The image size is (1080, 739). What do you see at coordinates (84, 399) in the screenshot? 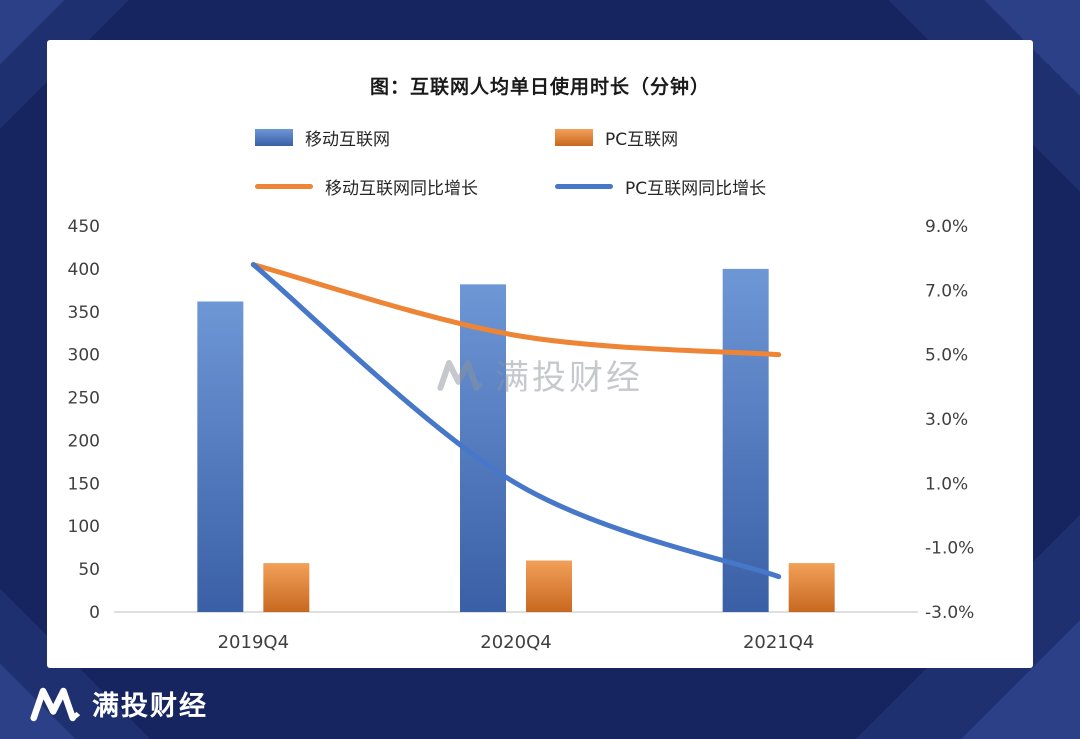
I see `left-axis-tick: 250` at bounding box center [84, 399].